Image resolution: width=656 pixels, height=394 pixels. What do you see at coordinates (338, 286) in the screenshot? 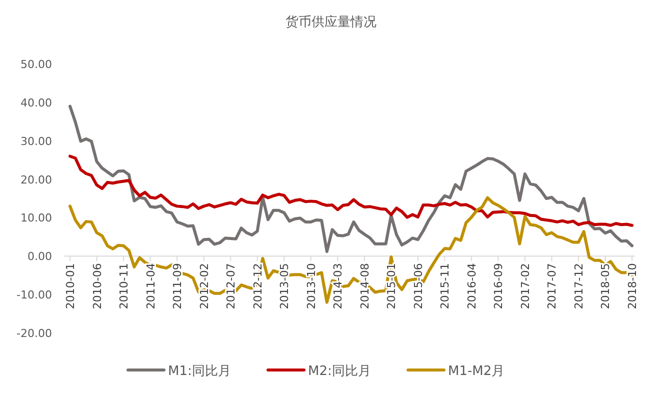
I see `x-tick-label: 2014-03` at bounding box center [338, 286].